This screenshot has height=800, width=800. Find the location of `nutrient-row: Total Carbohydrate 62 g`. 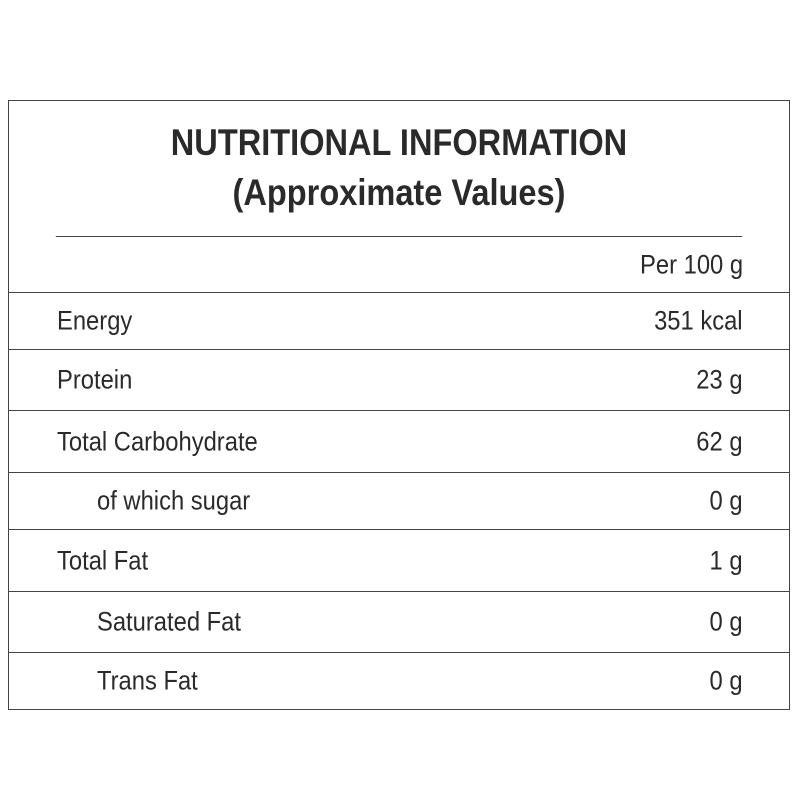

nutrient-row: Total Carbohydrate 62 g is located at coordinates (399, 442).